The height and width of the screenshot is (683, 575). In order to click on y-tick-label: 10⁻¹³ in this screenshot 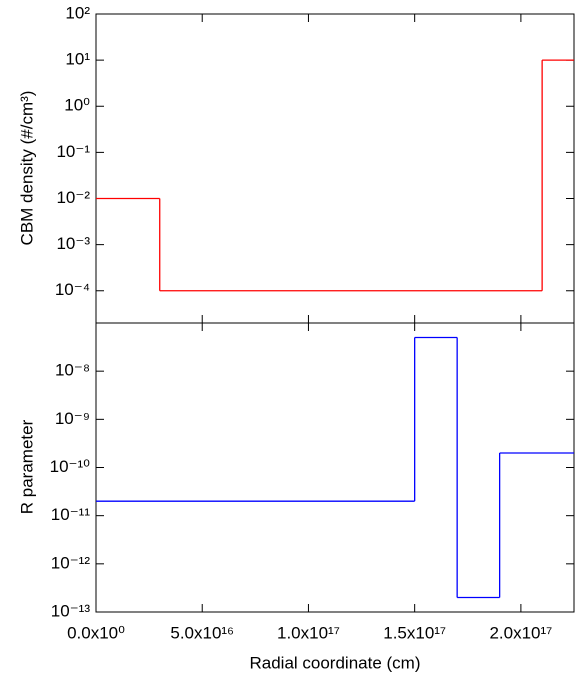, I will do `click(71, 610)`.